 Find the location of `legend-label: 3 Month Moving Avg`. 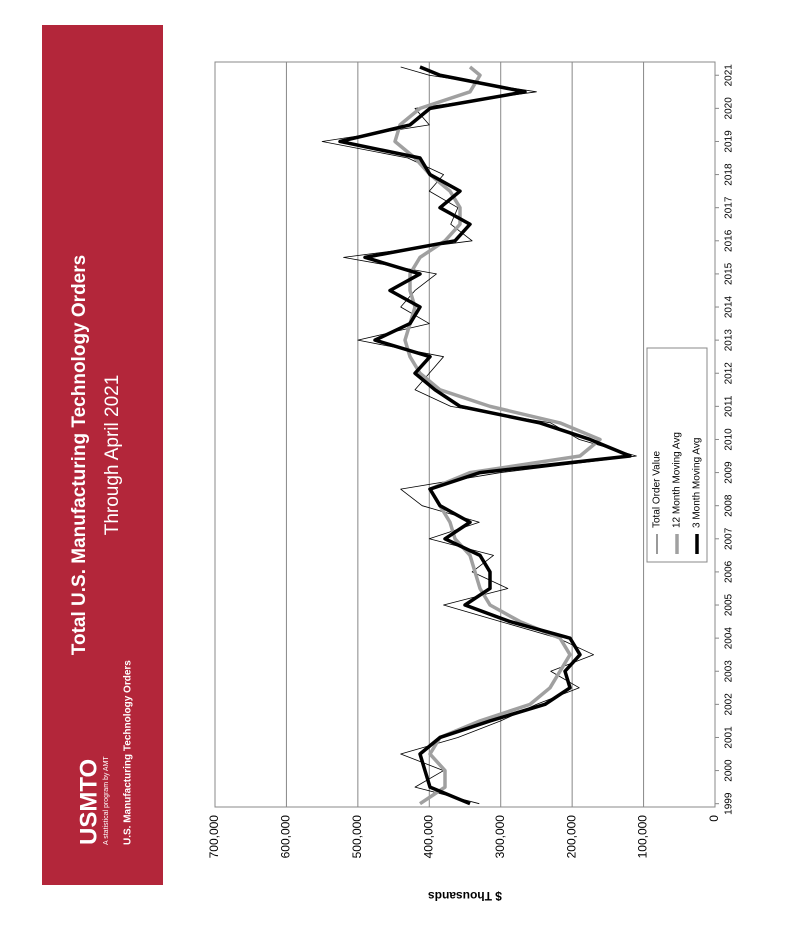

legend-label: 3 Month Moving Avg is located at coordinates (697, 483).